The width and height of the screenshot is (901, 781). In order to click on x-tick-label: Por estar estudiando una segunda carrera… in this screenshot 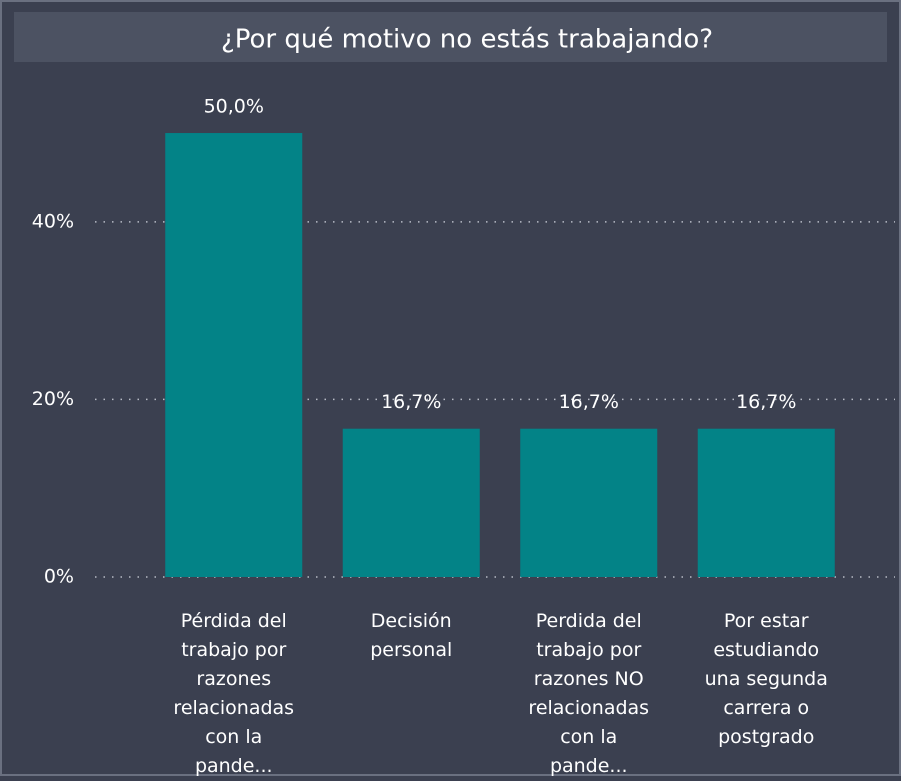, I will do `click(766, 679)`.